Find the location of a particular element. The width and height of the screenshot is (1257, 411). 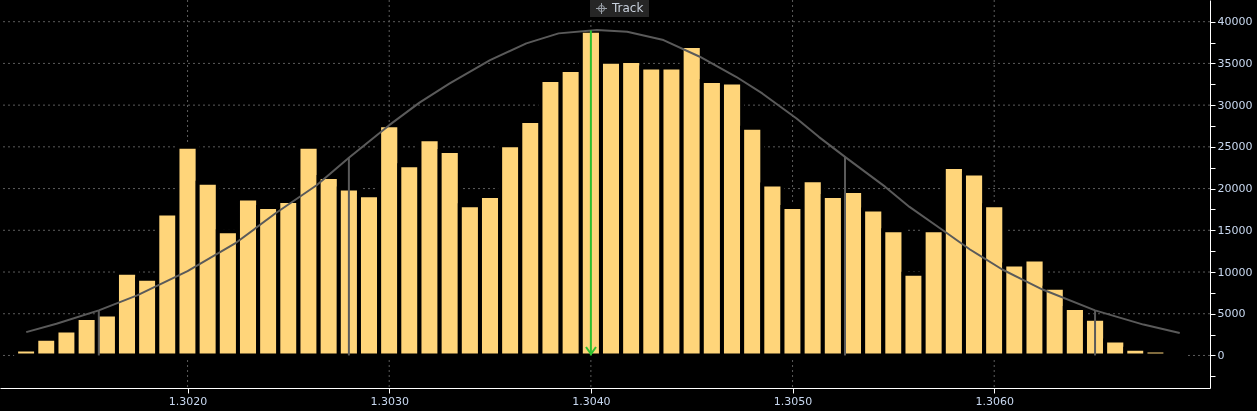

y-tick-label: 35000 is located at coordinates (1235, 63).